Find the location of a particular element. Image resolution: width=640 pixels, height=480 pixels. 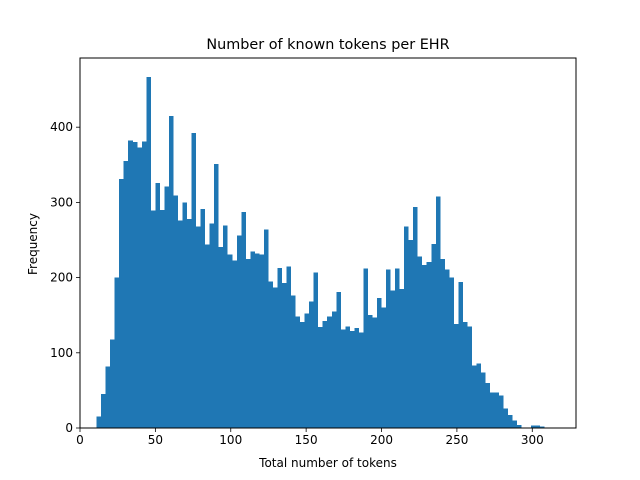

x-tick-label: 250 is located at coordinates (456, 440).